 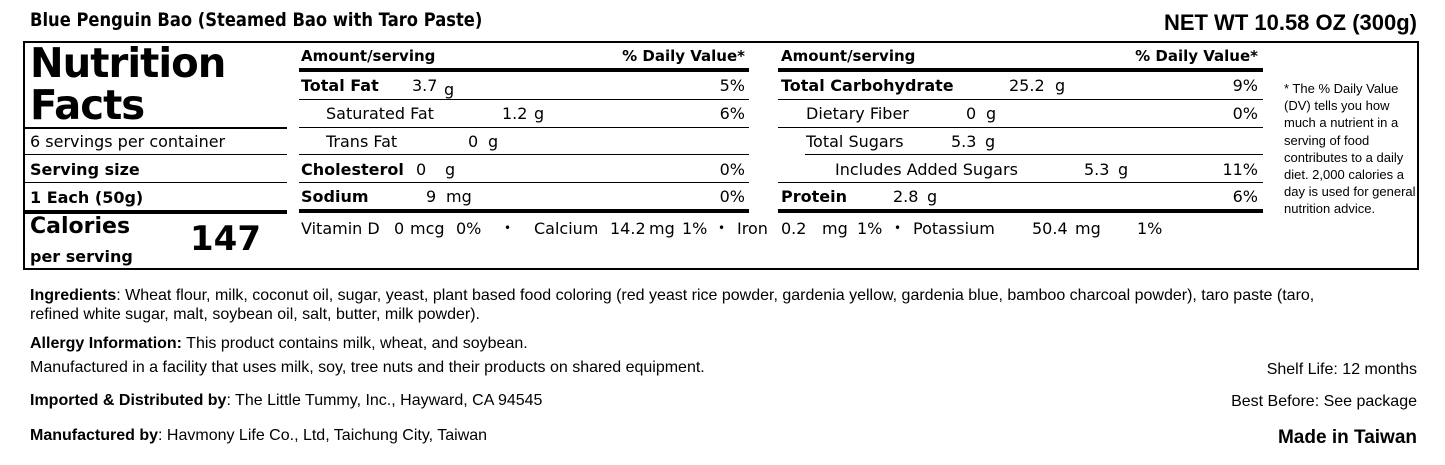 What do you see at coordinates (380, 113) in the screenshot?
I see `nutrient-name: Saturated Fat` at bounding box center [380, 113].